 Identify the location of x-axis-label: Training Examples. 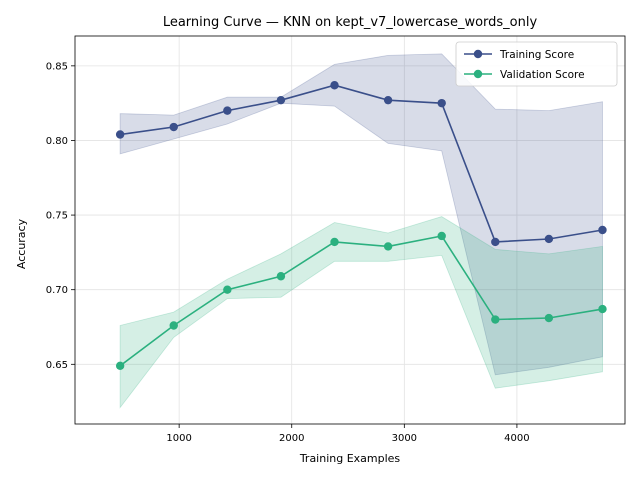
(350, 458).